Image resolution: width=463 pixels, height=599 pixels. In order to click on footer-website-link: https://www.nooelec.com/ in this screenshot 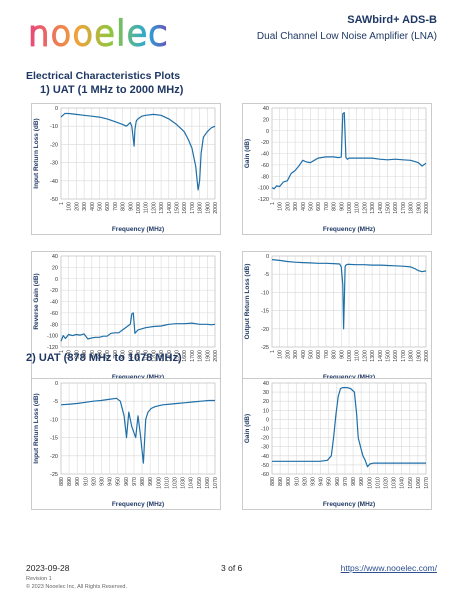, I will do `click(388, 568)`.